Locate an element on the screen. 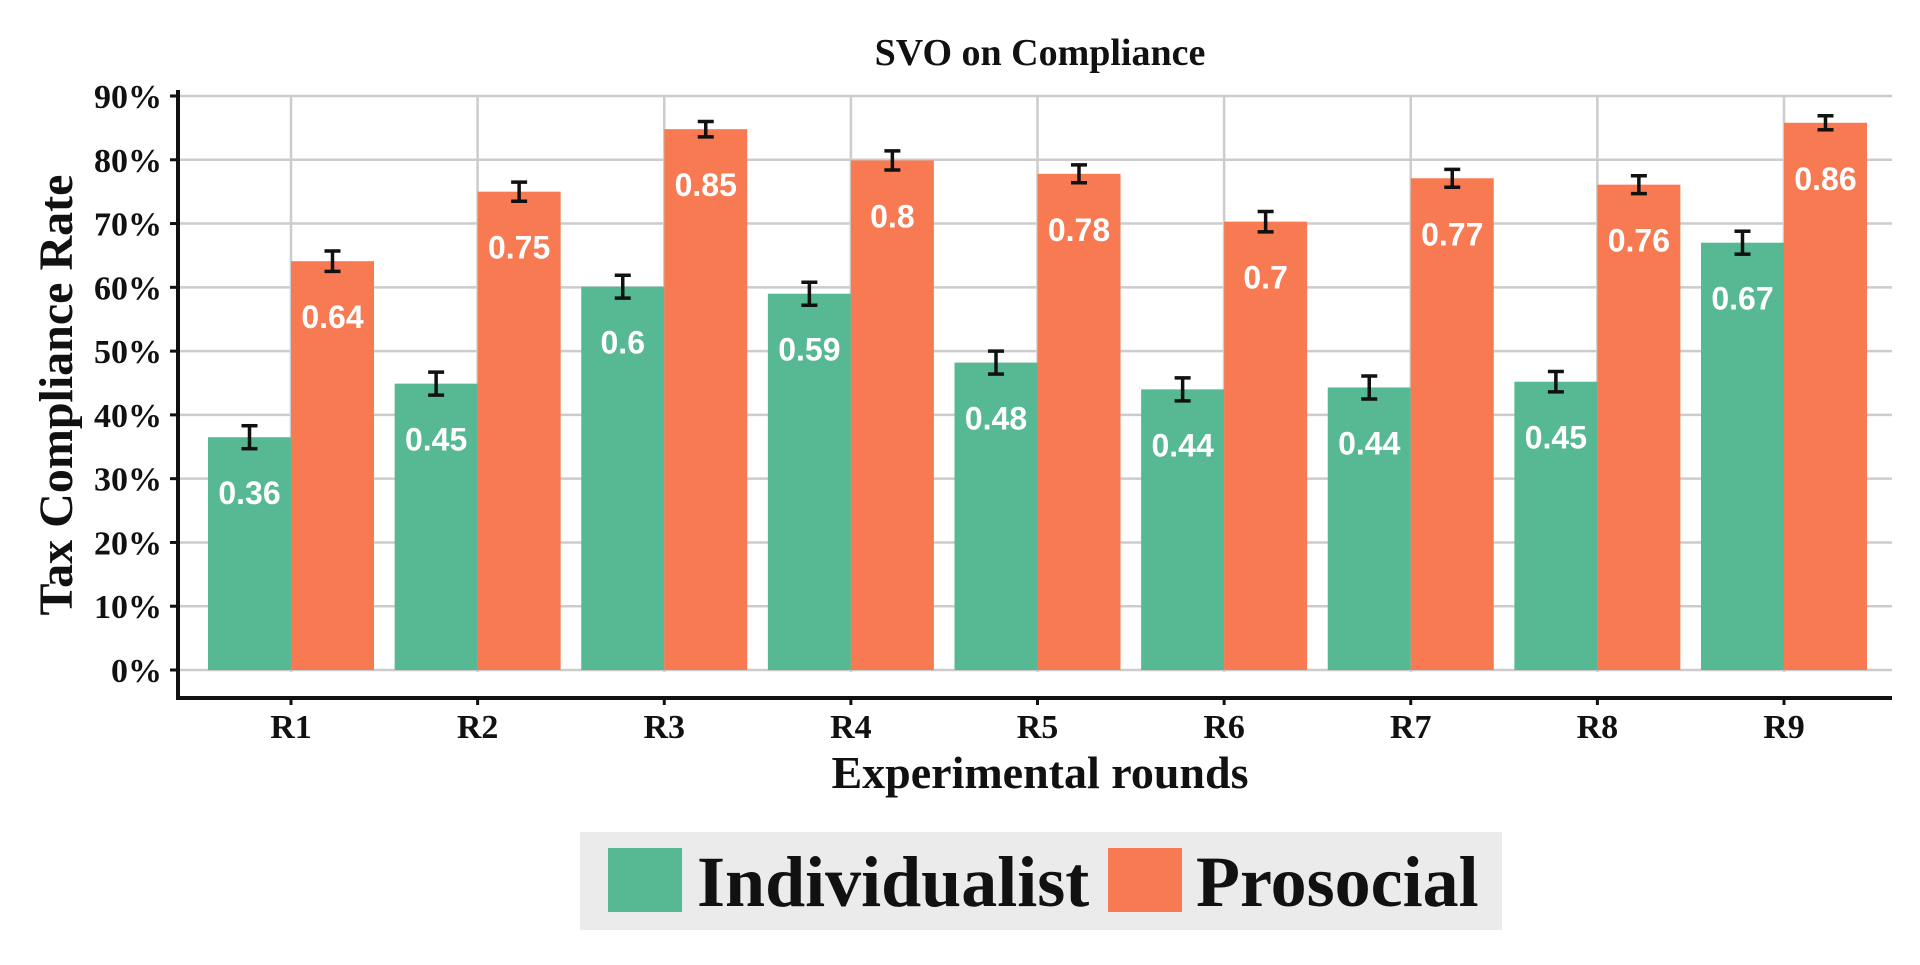  data-label-individualist: 0.48 is located at coordinates (996, 419).